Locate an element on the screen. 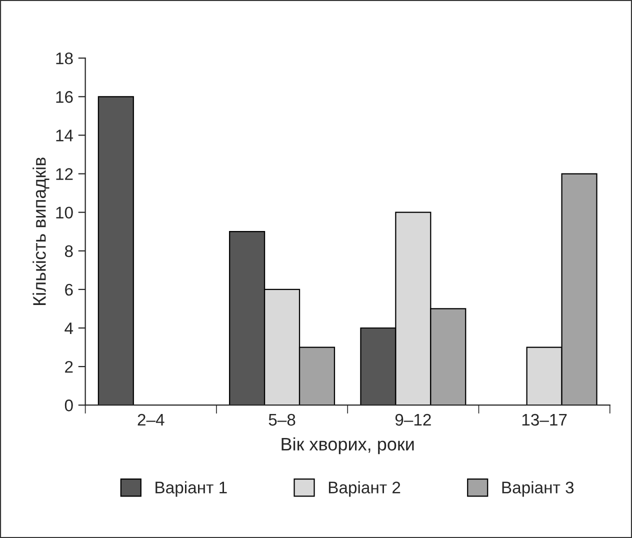  y-tick-label: 16 is located at coordinates (64, 97).